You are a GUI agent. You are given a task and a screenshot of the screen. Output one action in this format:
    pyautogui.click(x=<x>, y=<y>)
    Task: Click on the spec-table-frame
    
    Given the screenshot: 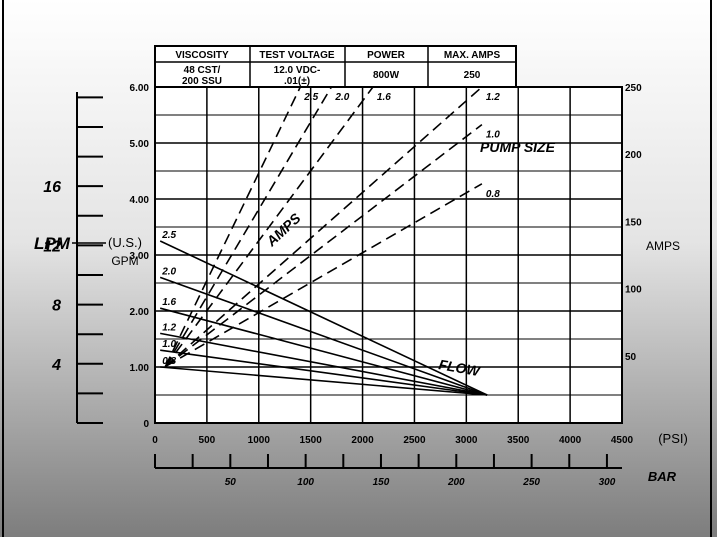 What is the action you would take?
    pyautogui.click(x=335, y=66)
    